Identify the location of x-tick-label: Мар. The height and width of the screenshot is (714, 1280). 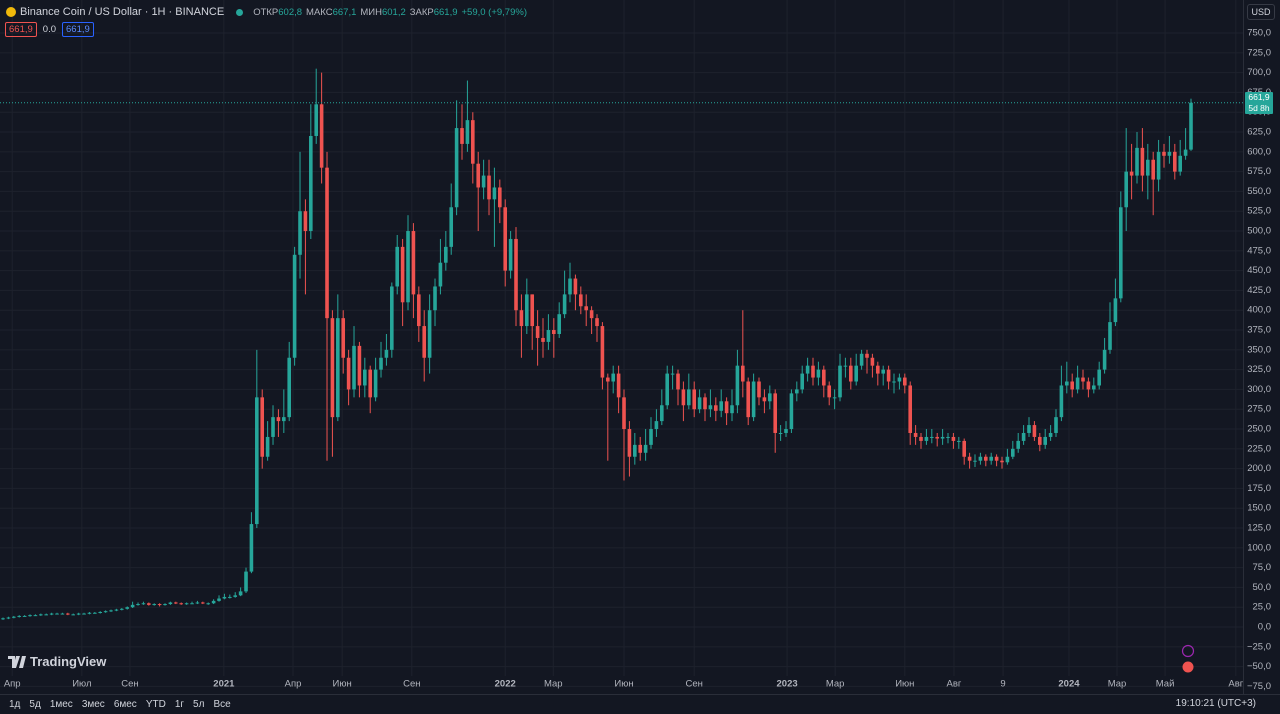
(1117, 684).